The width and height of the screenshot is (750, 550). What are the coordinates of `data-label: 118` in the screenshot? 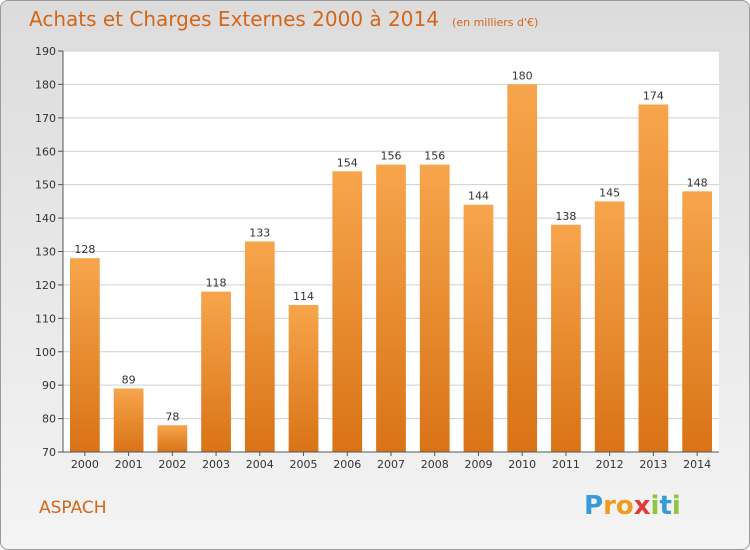 It's located at (216, 283).